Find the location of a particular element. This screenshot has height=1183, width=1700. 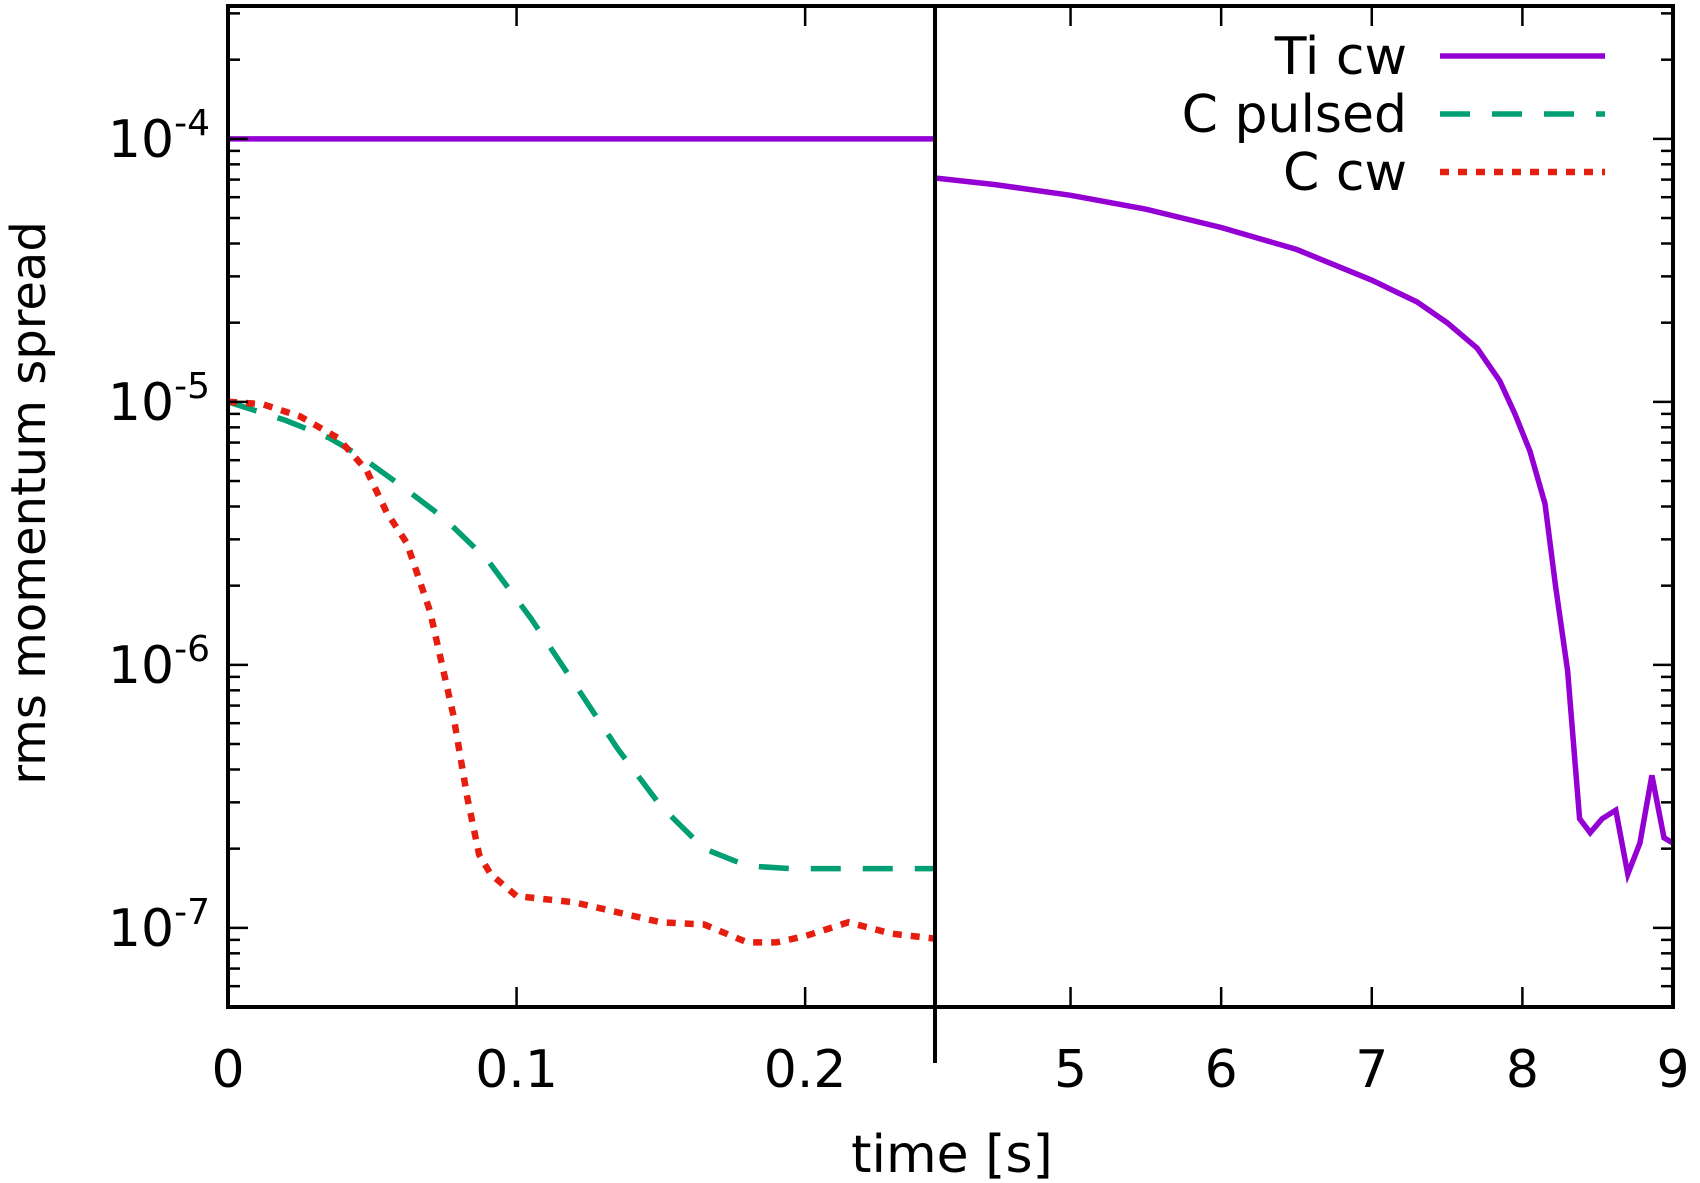

x-tick-label: 8 is located at coordinates (1522, 1070).